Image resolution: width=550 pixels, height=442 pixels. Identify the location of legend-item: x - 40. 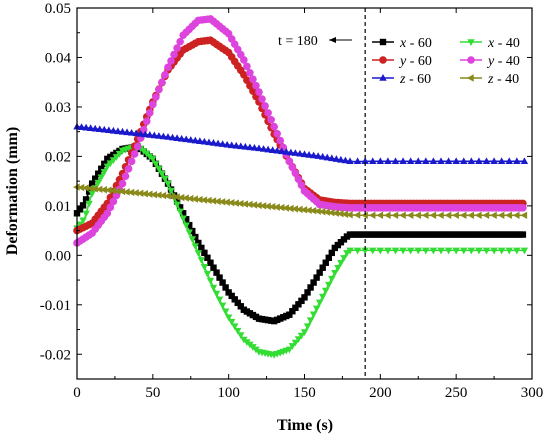
(490, 43).